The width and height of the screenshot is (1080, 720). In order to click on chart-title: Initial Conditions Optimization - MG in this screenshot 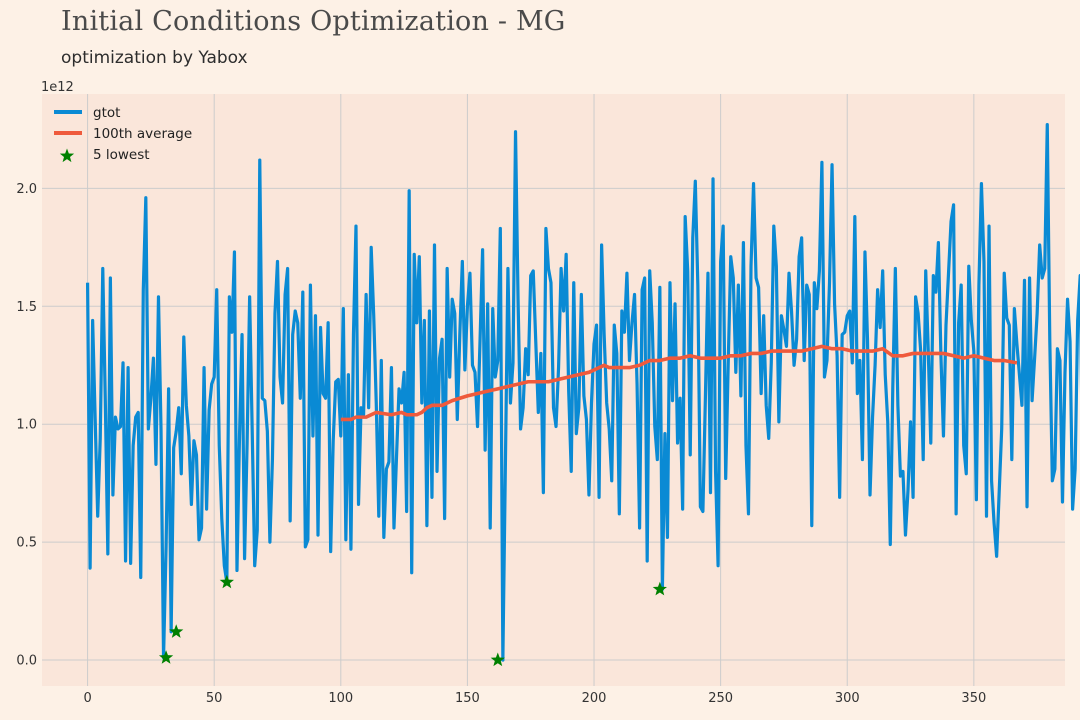, I will do `click(313, 21)`.